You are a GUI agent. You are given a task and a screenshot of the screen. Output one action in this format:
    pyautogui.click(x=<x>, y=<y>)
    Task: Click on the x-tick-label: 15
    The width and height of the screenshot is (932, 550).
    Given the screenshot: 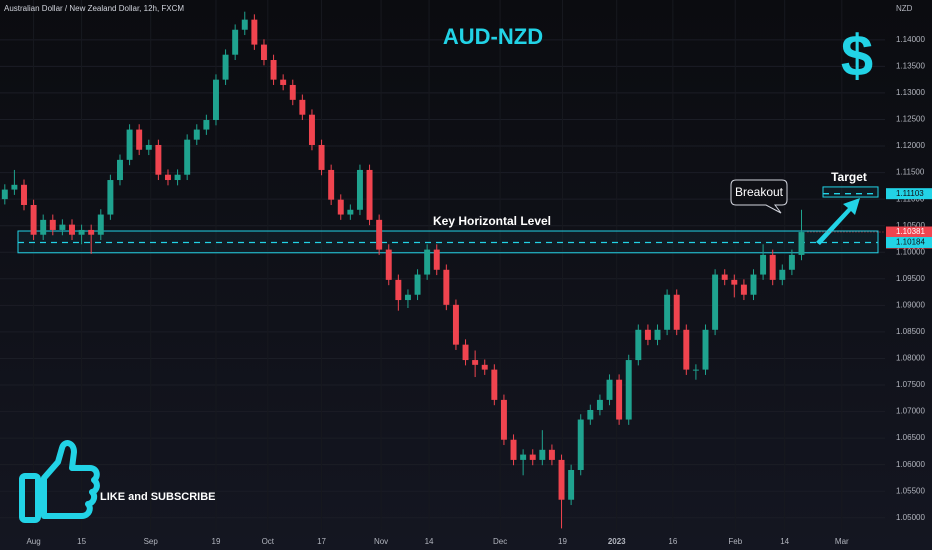 What is the action you would take?
    pyautogui.click(x=81, y=541)
    